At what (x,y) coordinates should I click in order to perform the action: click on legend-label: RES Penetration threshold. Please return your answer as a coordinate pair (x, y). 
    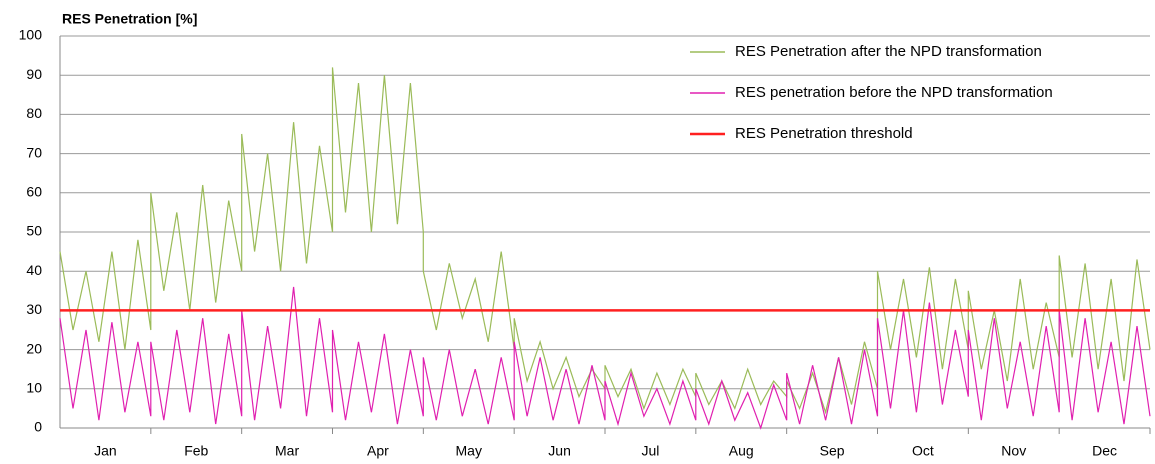
    Looking at the image, I should click on (824, 133).